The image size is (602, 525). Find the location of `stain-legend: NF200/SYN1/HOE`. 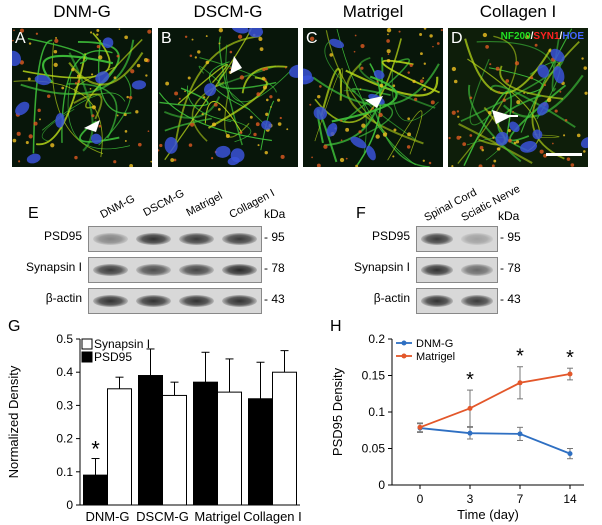

stain-legend: NF200/SYN1/HOE is located at coordinates (542, 36).